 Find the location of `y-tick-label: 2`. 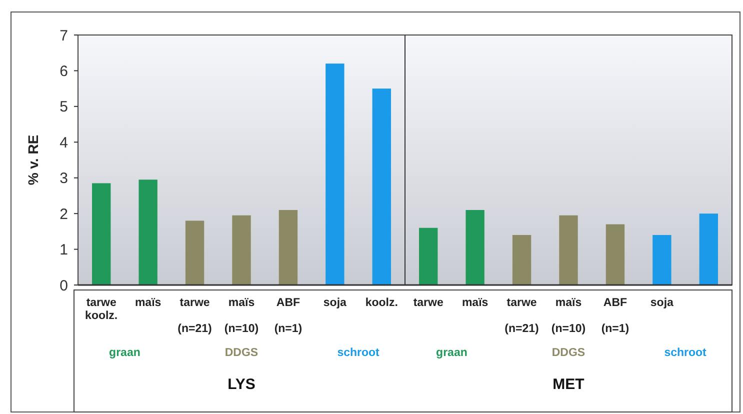

y-tick-label: 2 is located at coordinates (64, 214).